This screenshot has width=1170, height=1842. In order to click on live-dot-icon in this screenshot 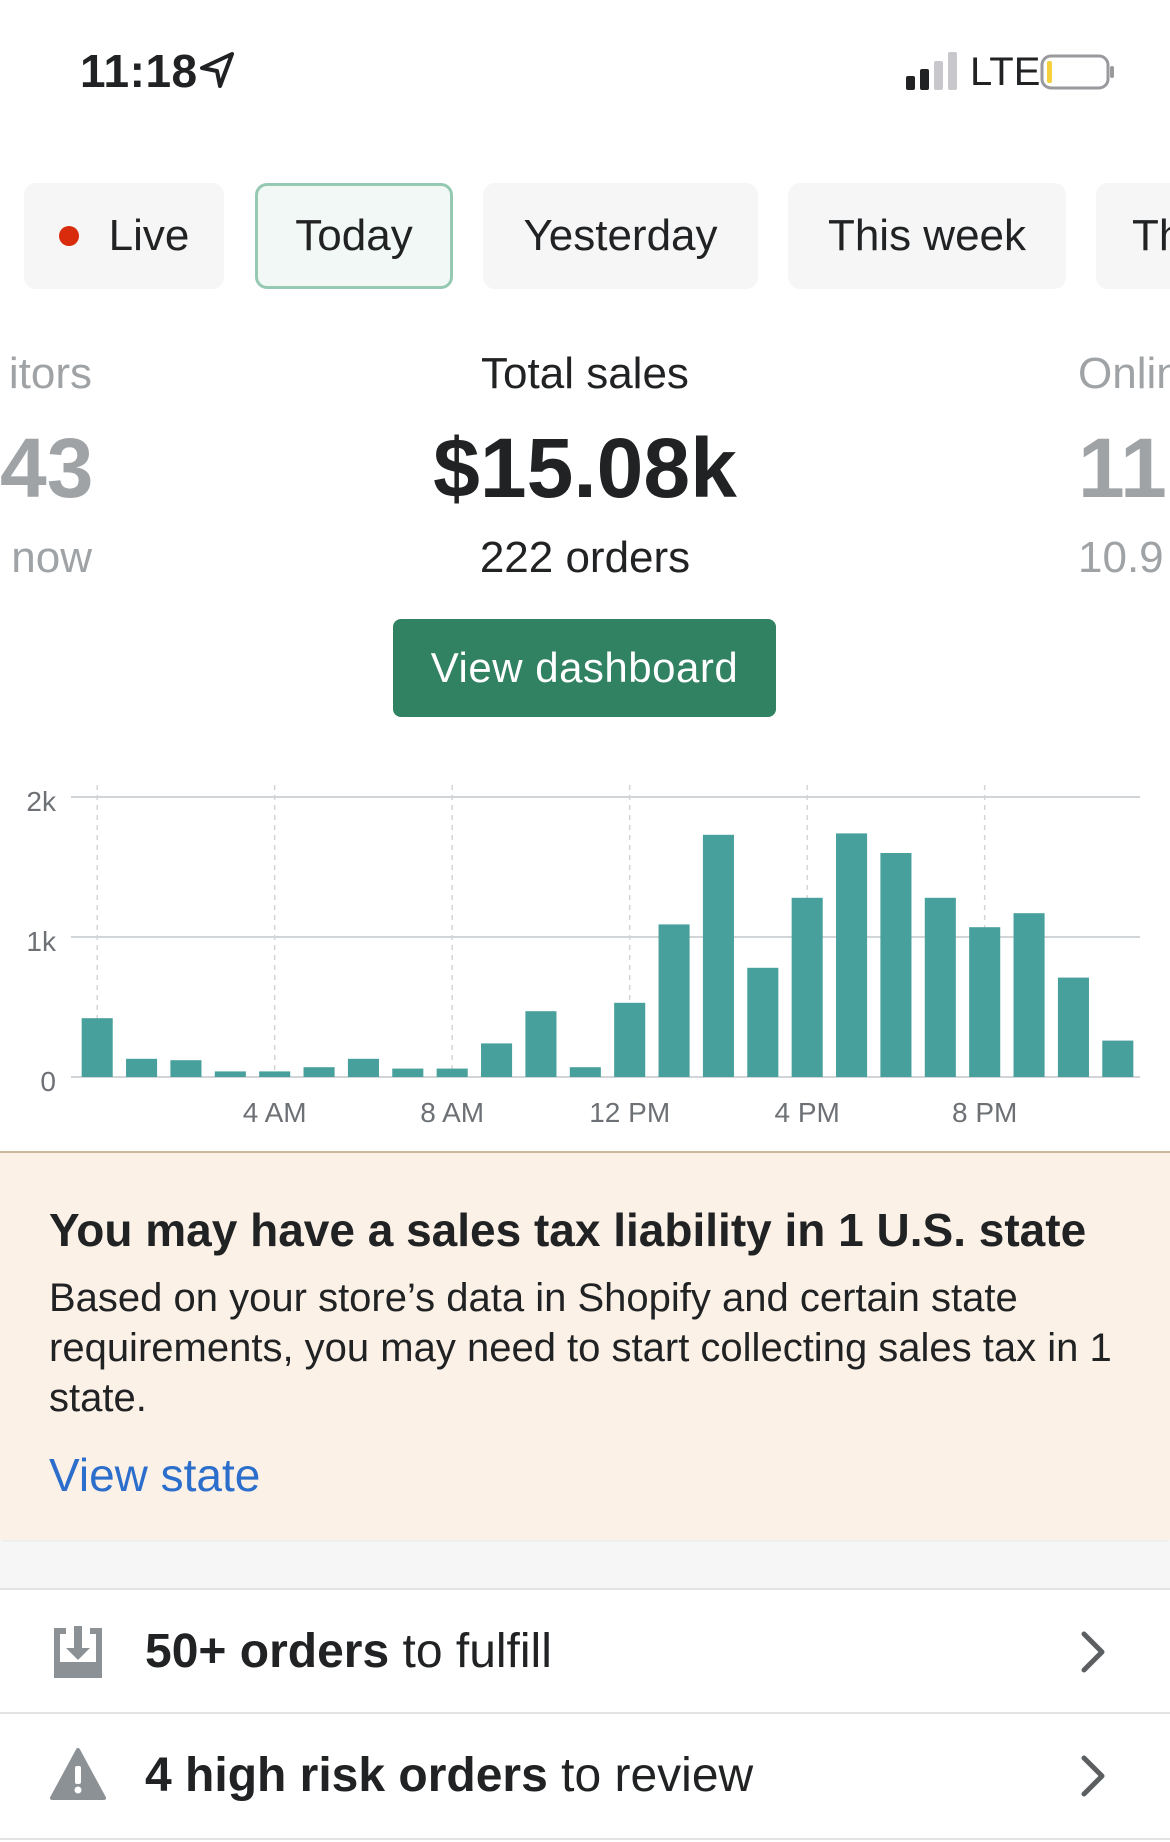, I will do `click(68, 236)`.